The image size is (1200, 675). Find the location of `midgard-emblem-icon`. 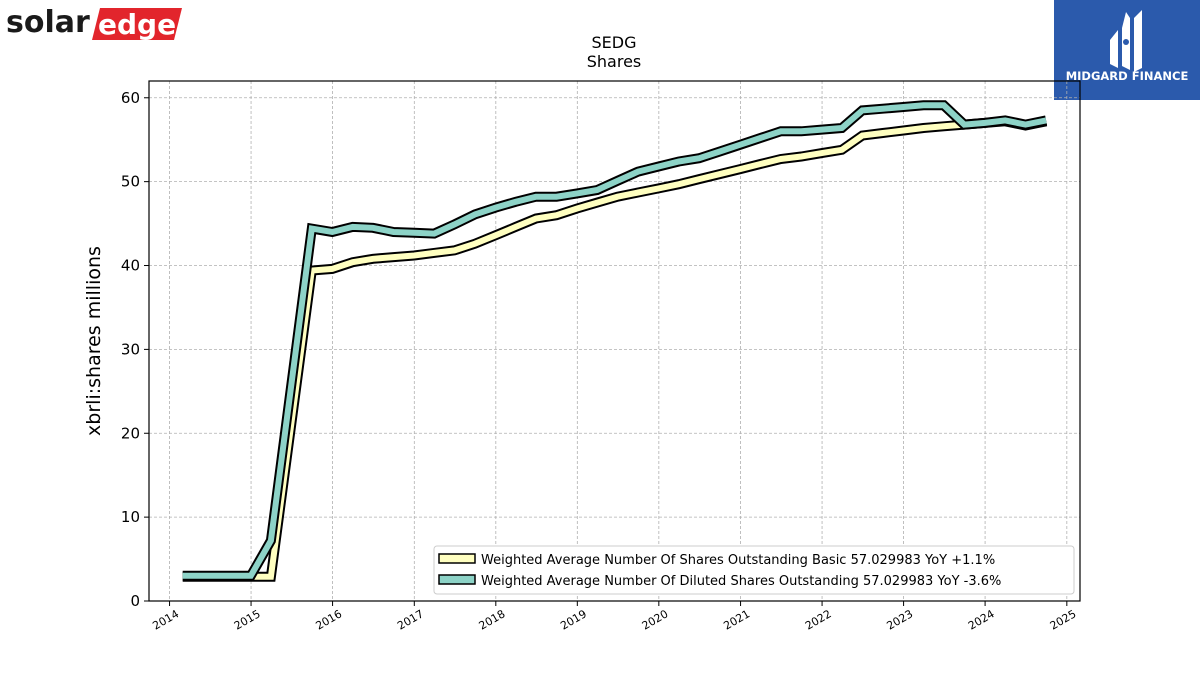

midgard-emblem-icon is located at coordinates (1126, 41).